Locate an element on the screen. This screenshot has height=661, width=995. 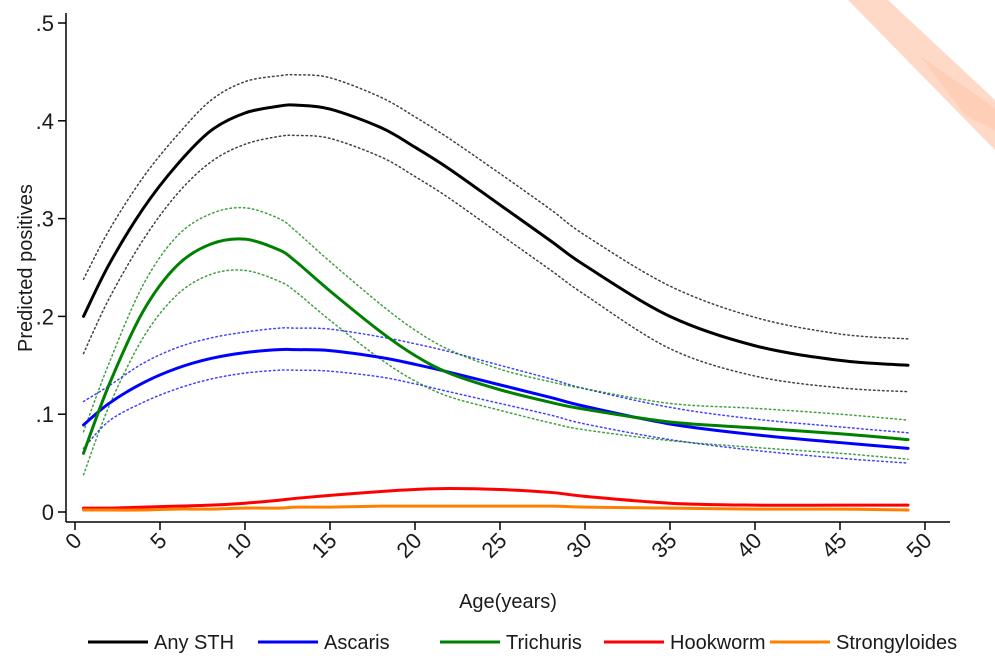
legend-label-ascaris: Ascaris is located at coordinates (357, 643).